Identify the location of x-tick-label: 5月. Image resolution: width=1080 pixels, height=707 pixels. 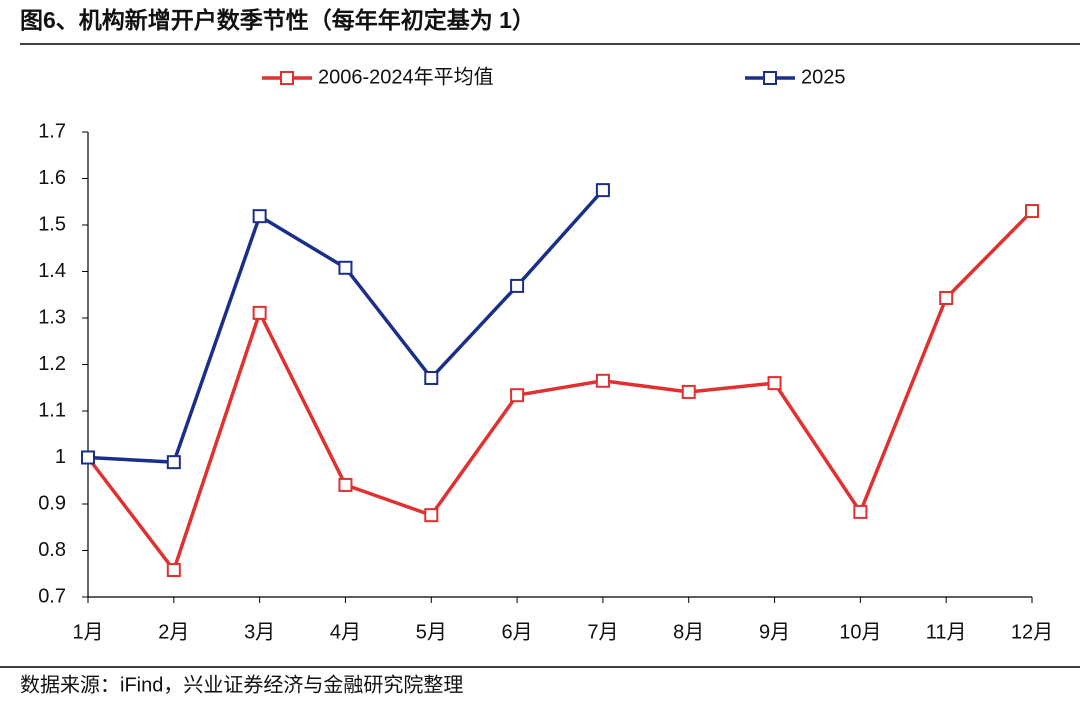
(431, 632).